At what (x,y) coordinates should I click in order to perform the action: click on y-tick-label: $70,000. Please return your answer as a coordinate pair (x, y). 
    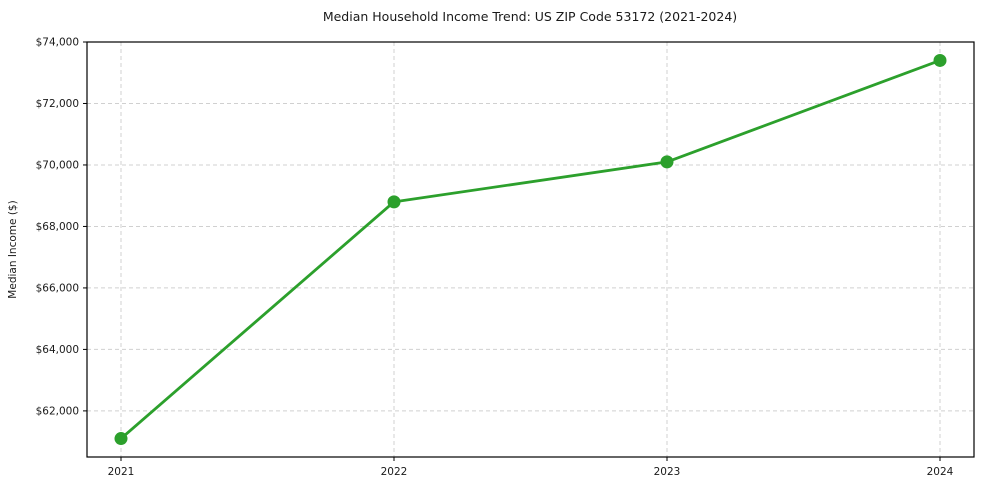
    Looking at the image, I should click on (57, 166).